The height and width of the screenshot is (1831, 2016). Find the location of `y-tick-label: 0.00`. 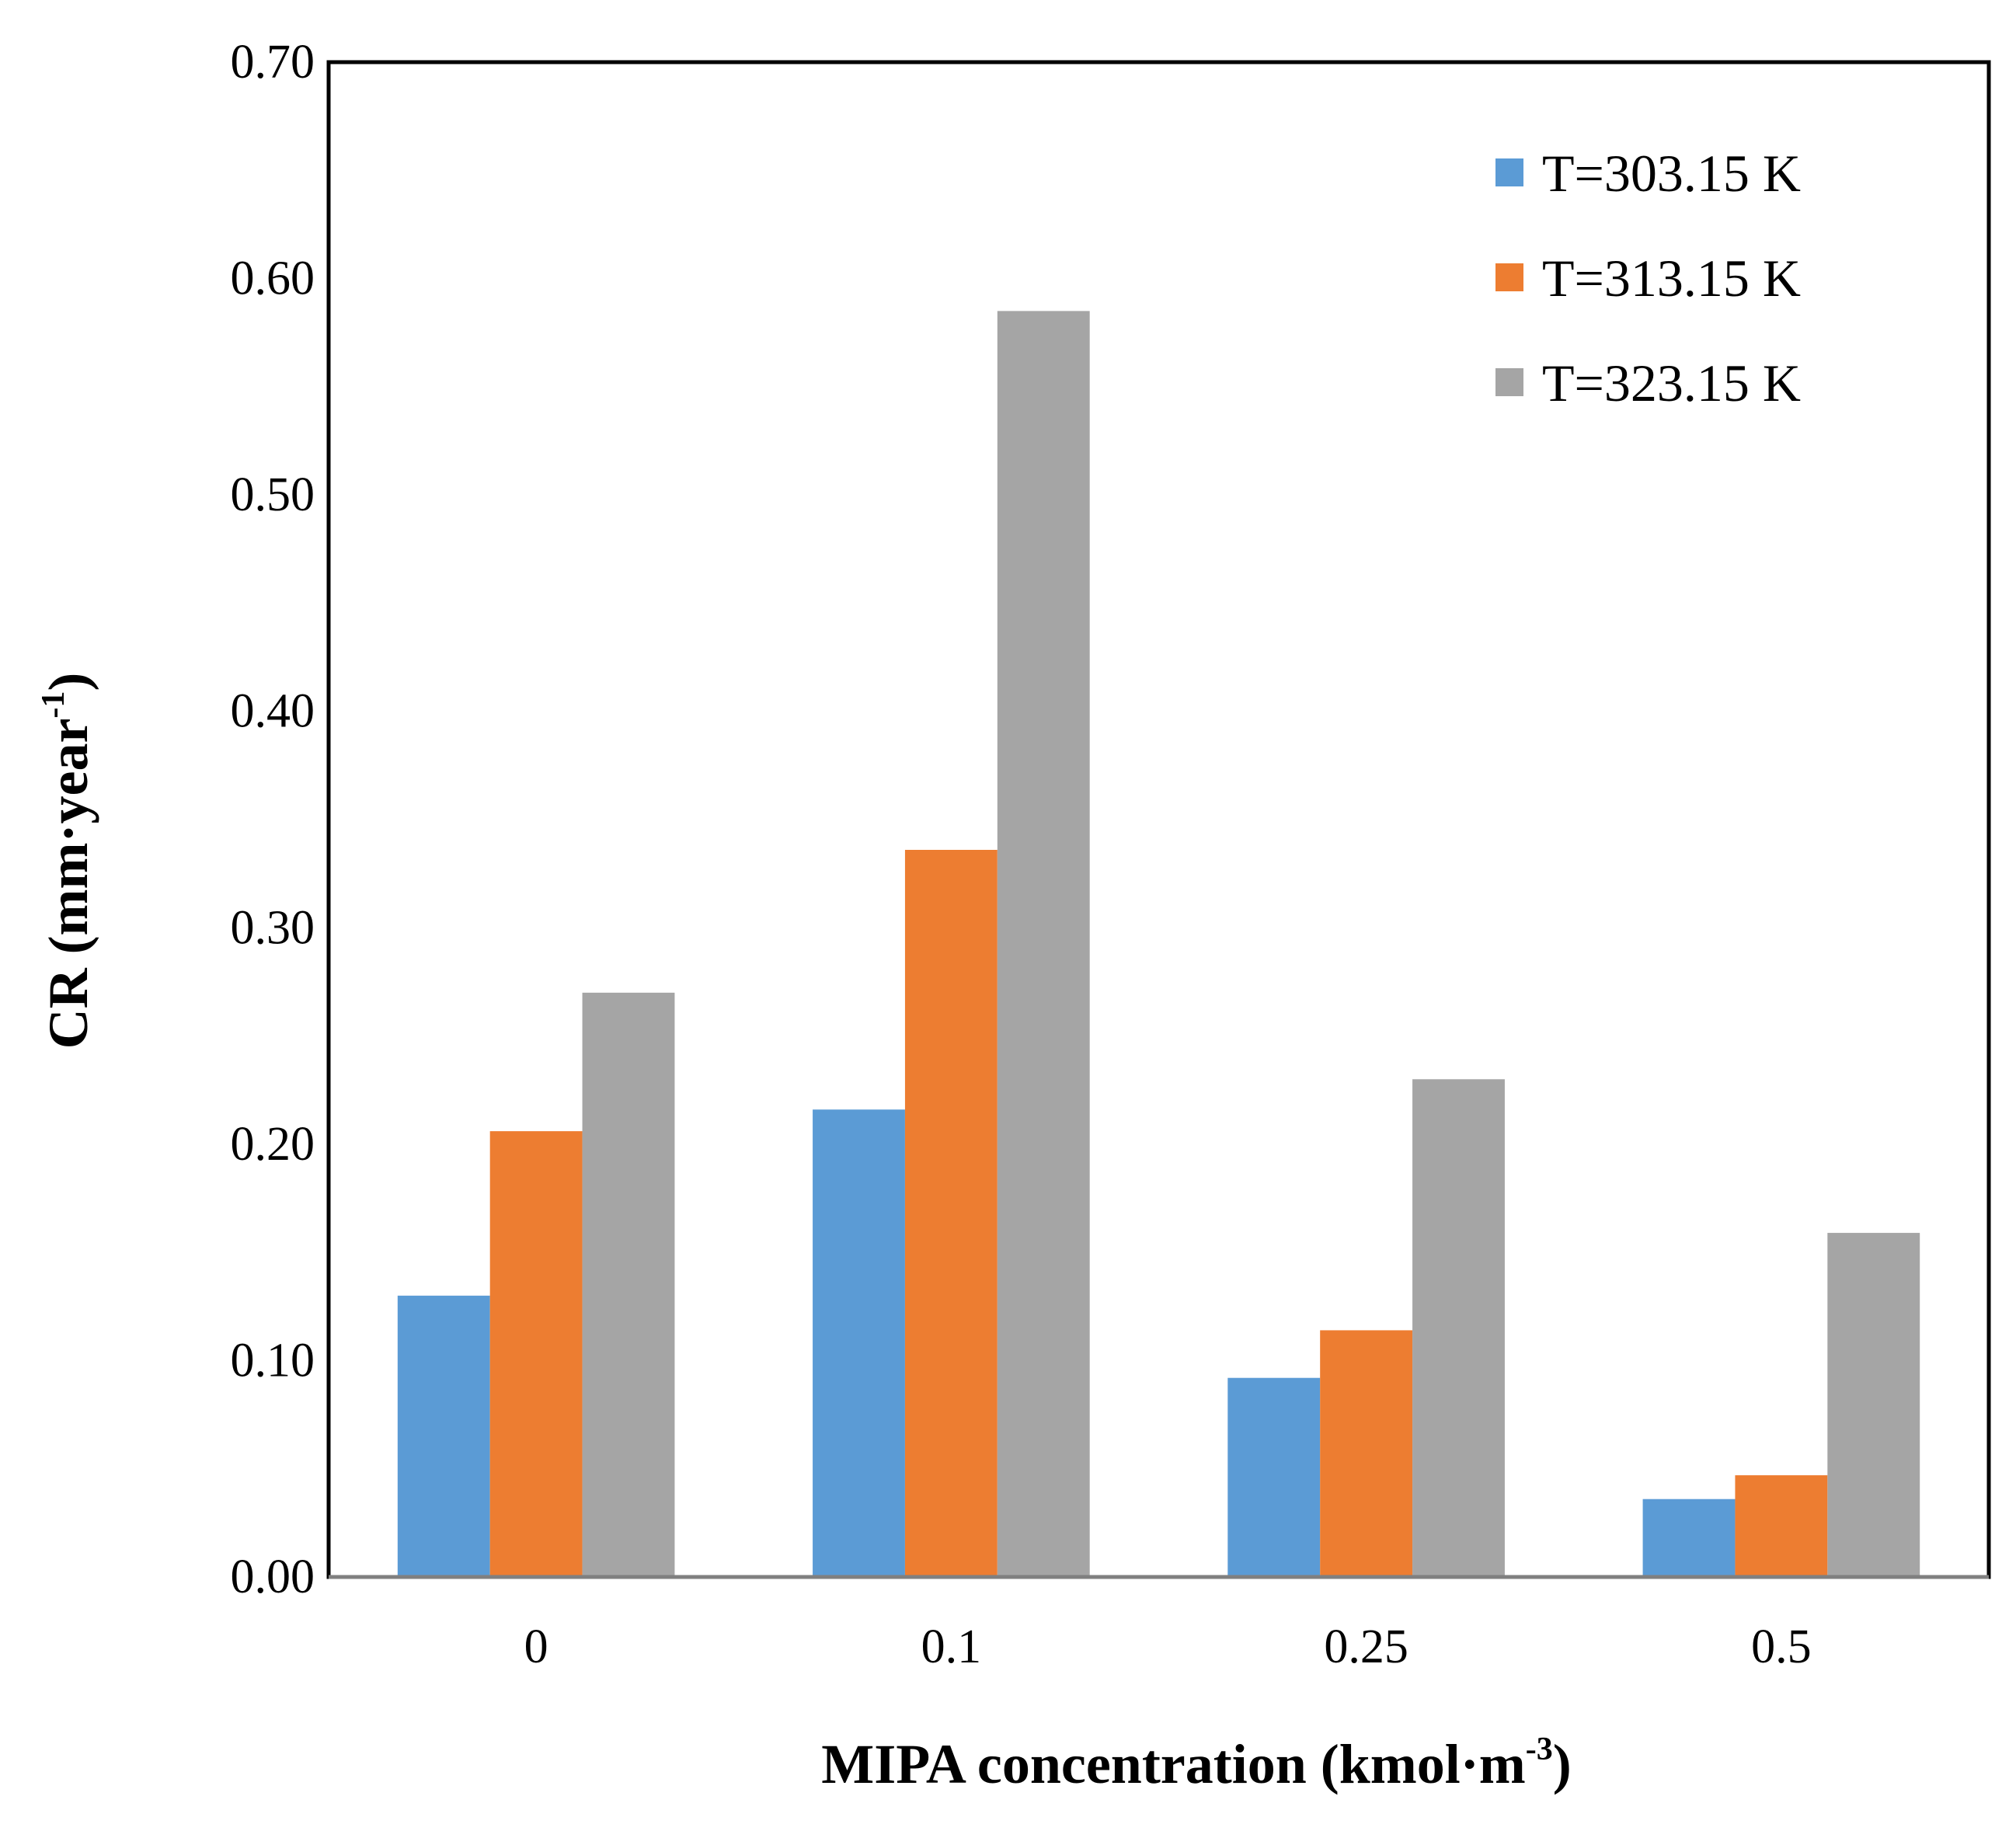

y-tick-label: 0.00 is located at coordinates (273, 1577).